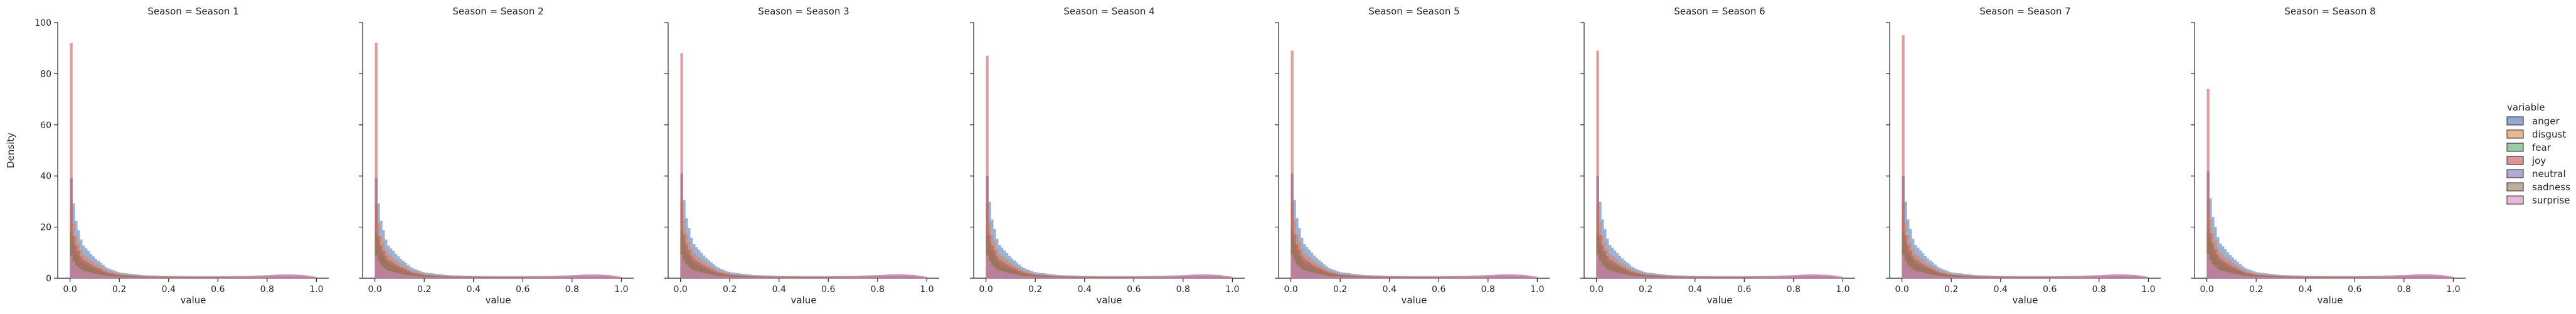  What do you see at coordinates (48, 279) in the screenshot?
I see `y-tick-label: 0` at bounding box center [48, 279].